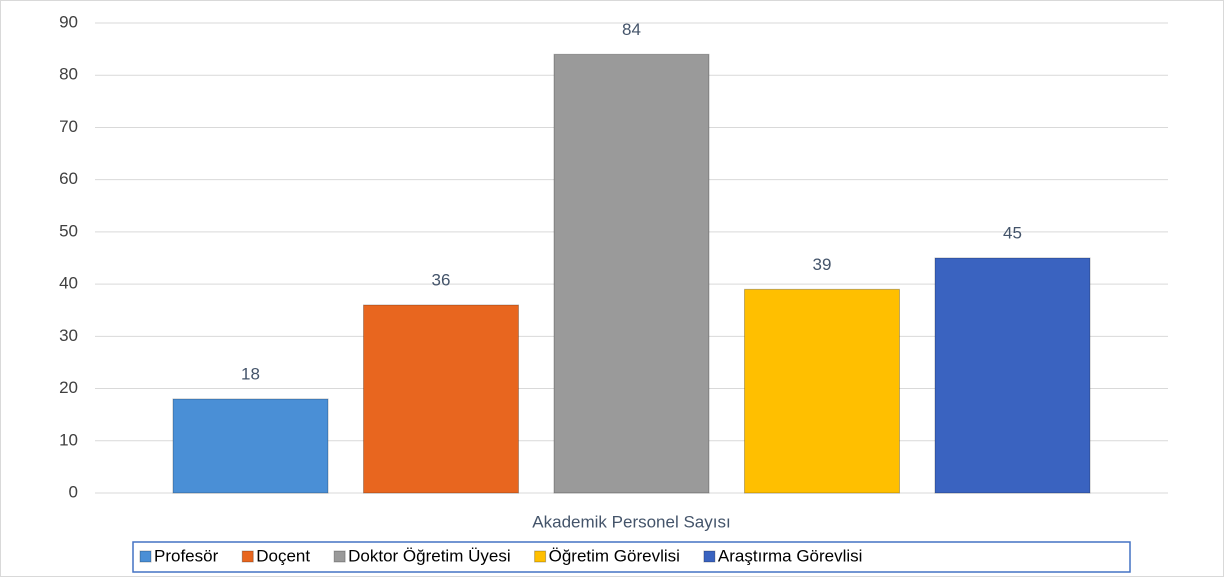 The image size is (1225, 577). Describe the element at coordinates (68, 283) in the screenshot. I see `y-tick-label: 40` at that location.